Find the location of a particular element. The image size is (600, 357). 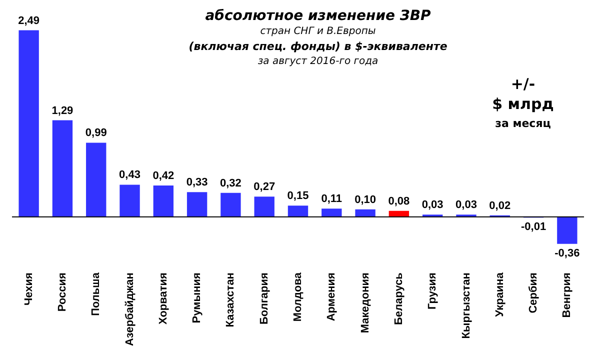

data-label: 0,08 is located at coordinates (399, 201).